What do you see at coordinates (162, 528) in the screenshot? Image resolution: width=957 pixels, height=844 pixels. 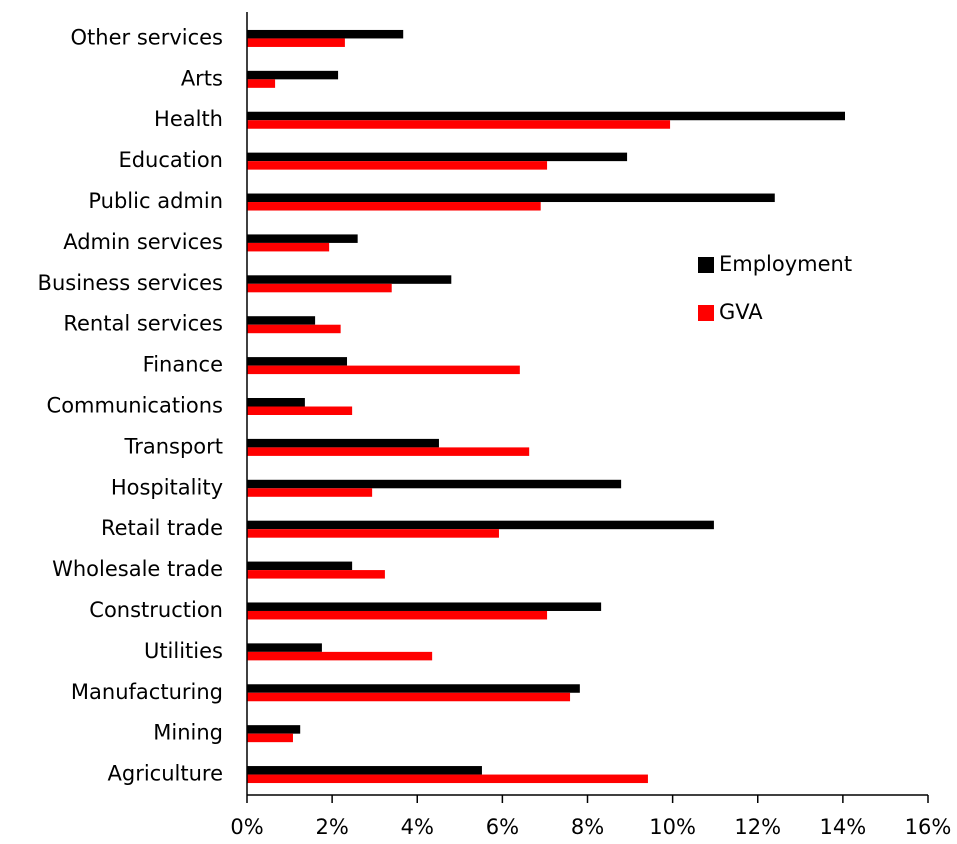 I see `y-tick-label: Retail trade` at bounding box center [162, 528].